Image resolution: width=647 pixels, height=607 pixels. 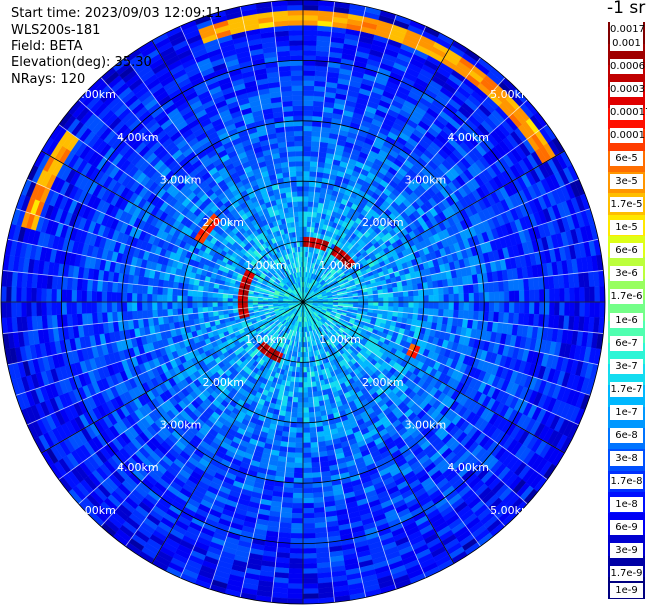 What do you see at coordinates (400, 167) in the screenshot?
I see `ray-separator` at bounding box center [400, 167].